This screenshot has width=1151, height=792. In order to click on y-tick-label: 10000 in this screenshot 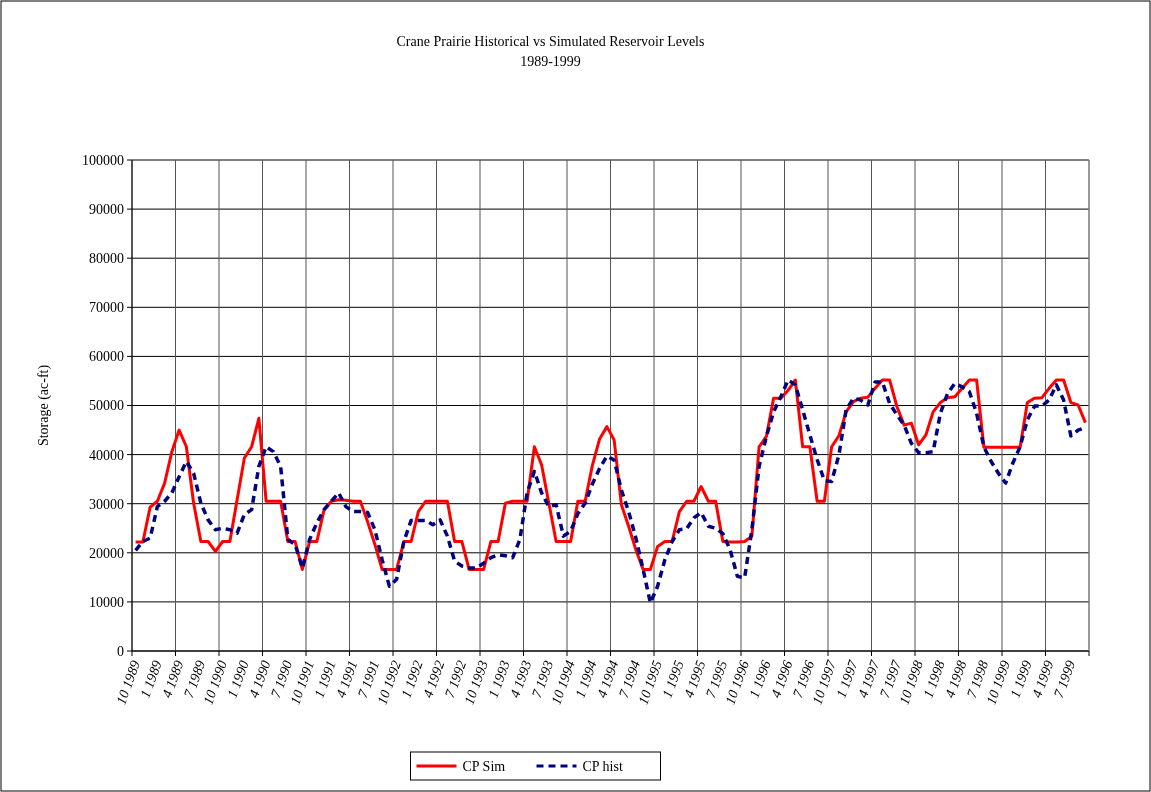, I will do `click(106, 602)`.